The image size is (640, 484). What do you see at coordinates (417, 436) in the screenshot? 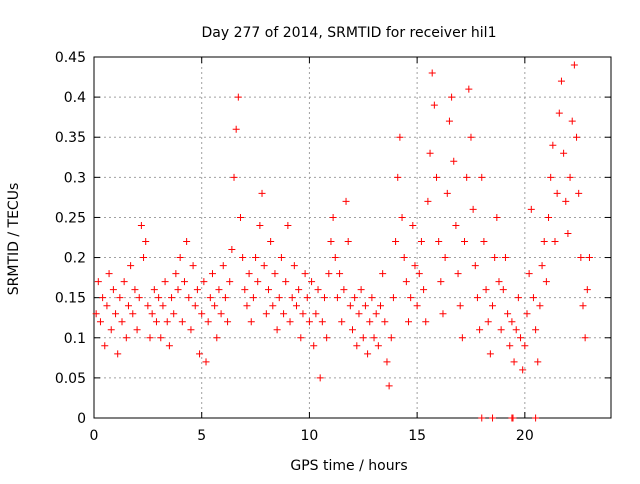
I see `x-tick-label: 15` at bounding box center [417, 436].